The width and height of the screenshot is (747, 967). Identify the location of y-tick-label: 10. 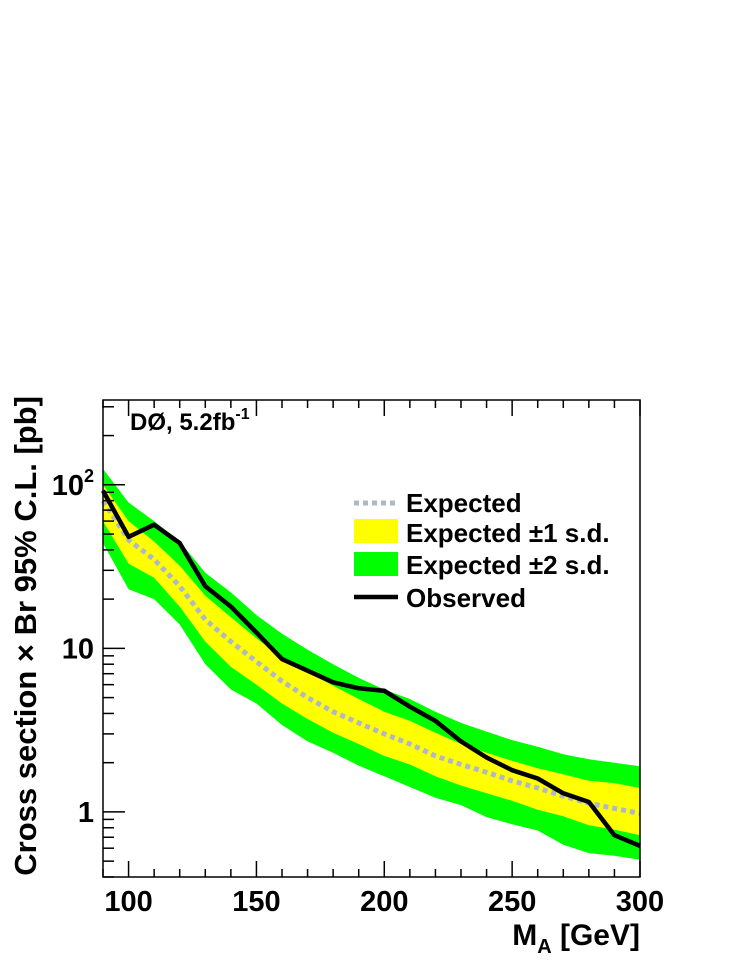
(78, 649).